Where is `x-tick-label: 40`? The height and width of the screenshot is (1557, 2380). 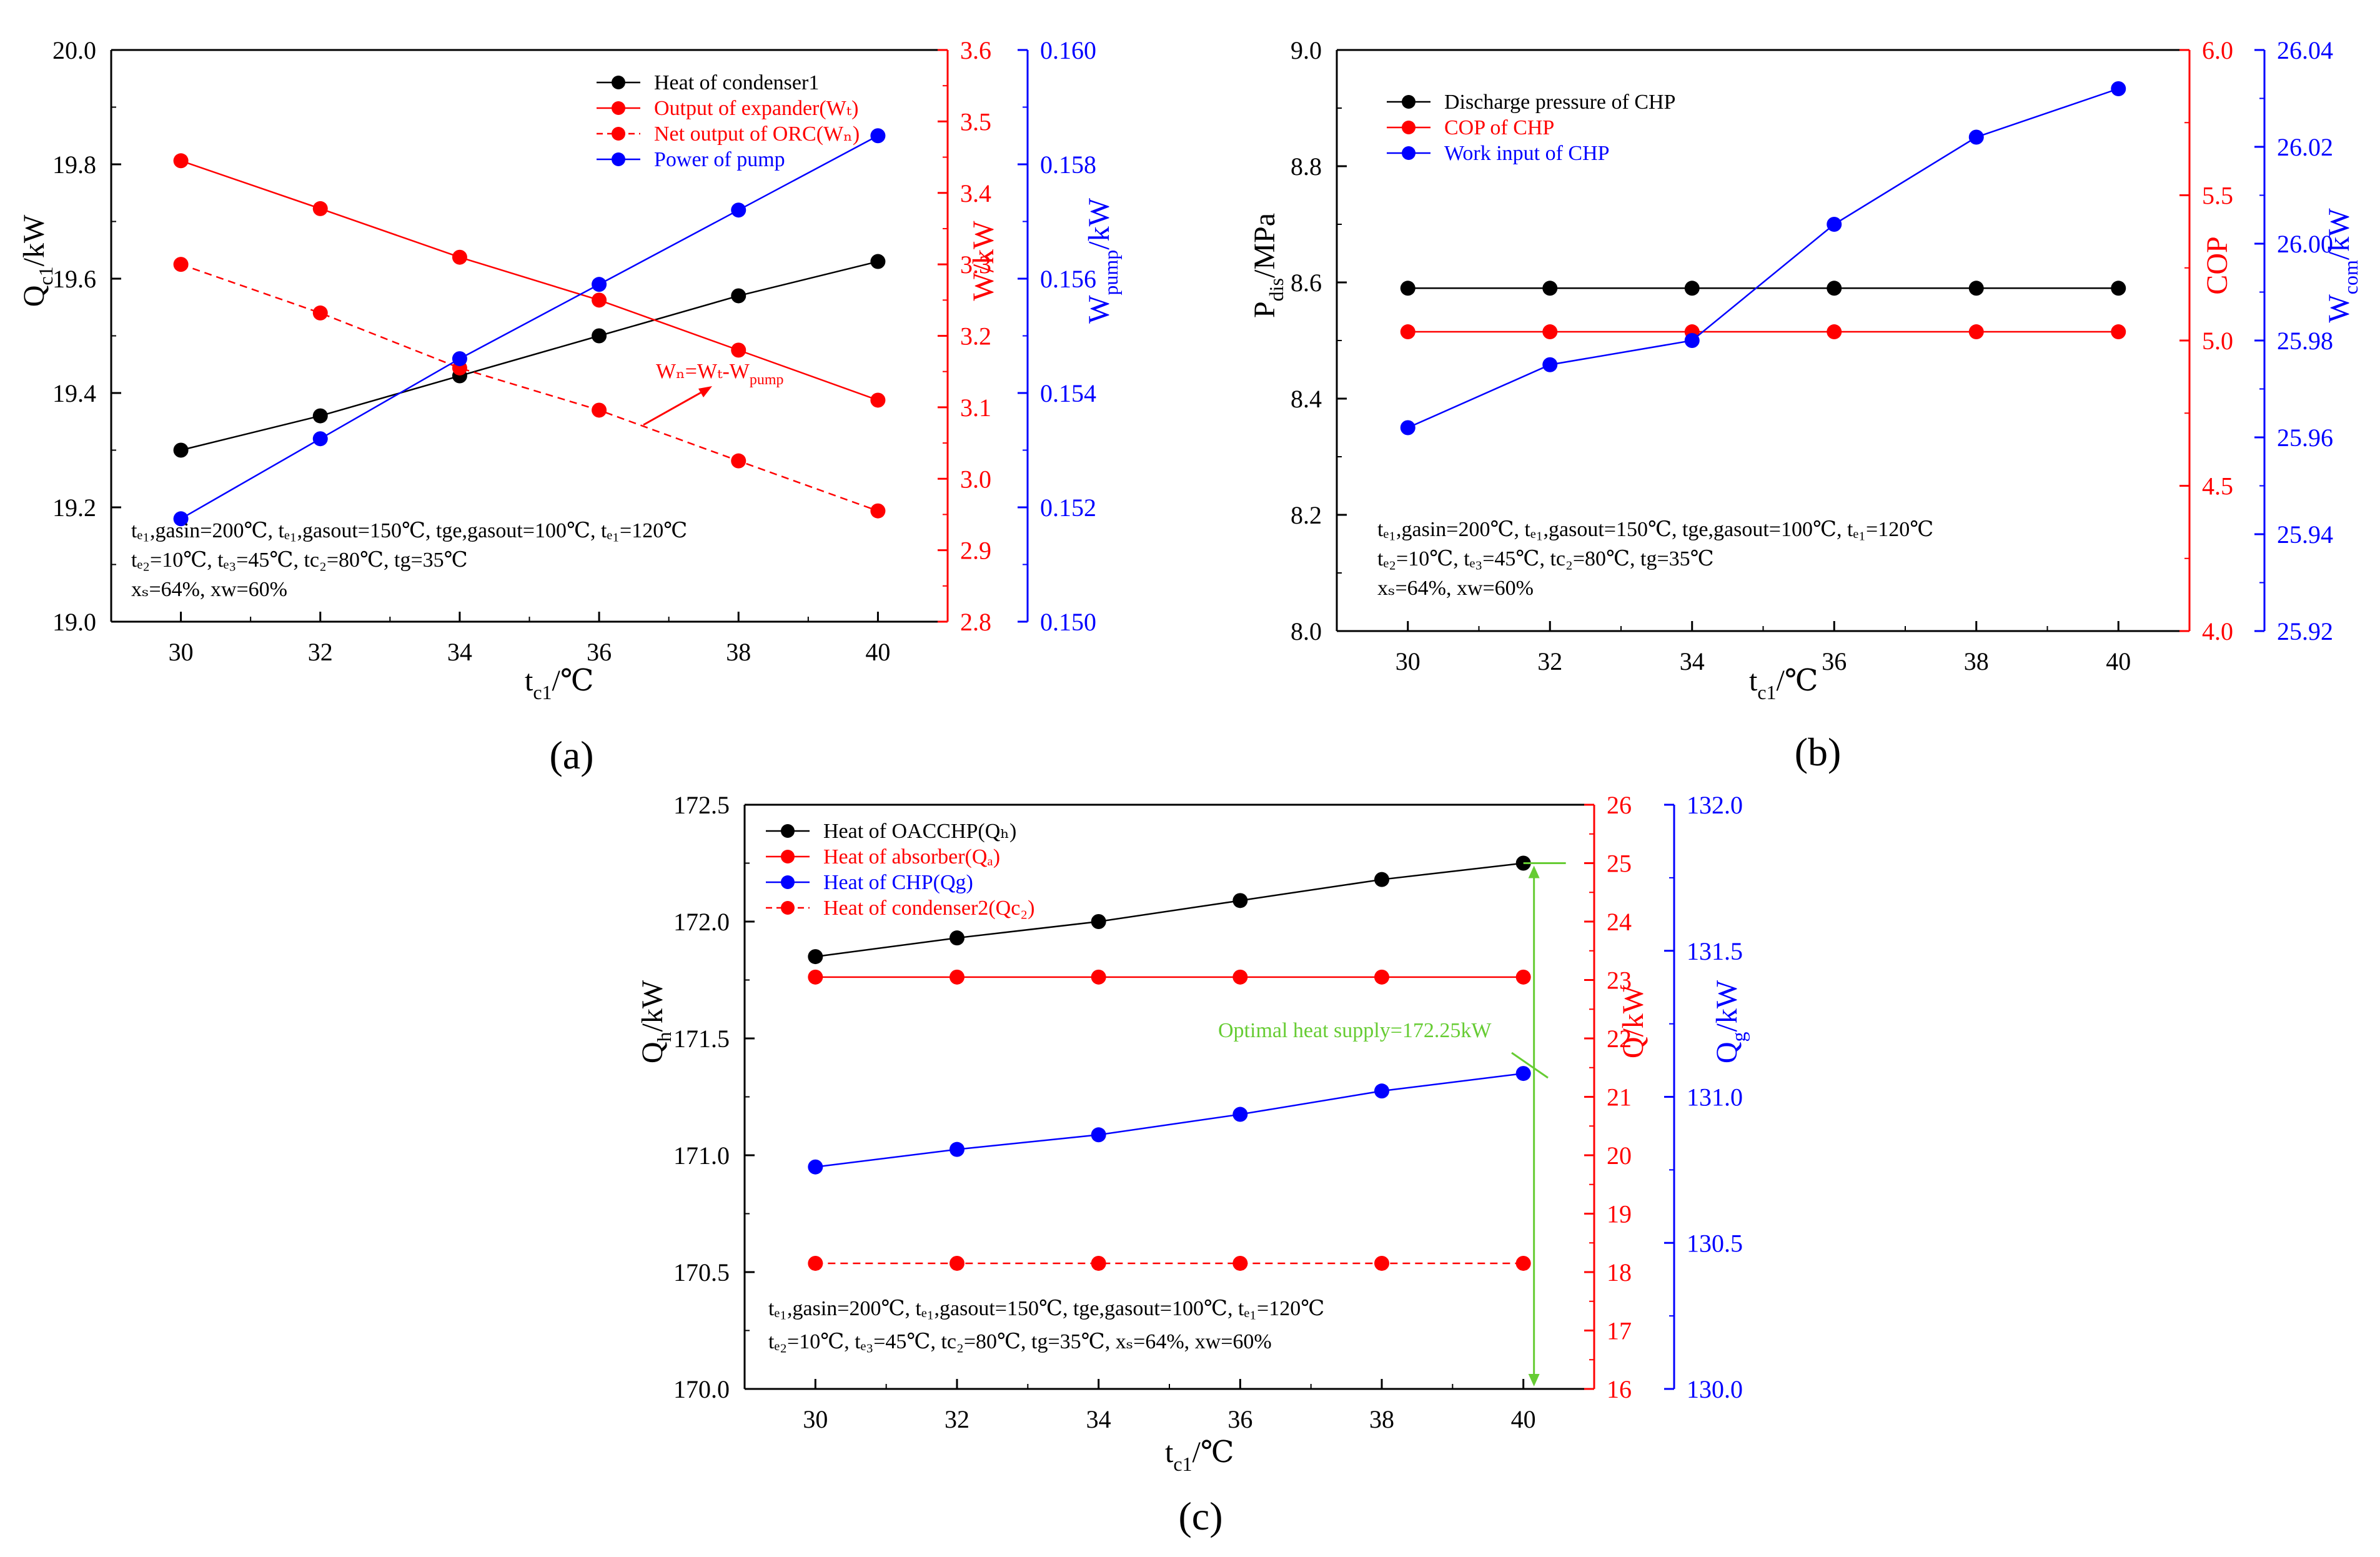 x-tick-label: 40 is located at coordinates (877, 652).